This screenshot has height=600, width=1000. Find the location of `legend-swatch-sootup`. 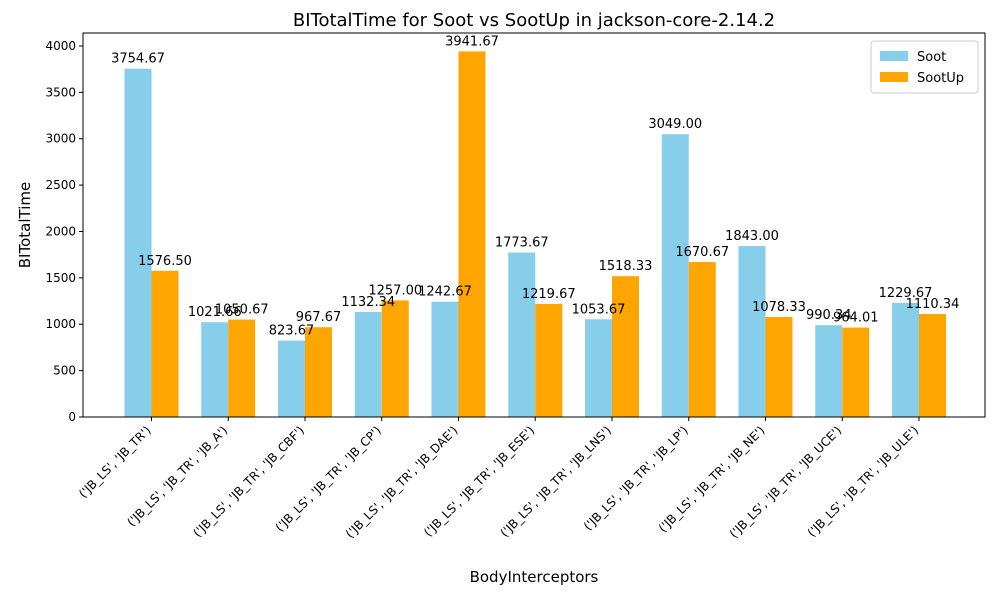

legend-swatch-sootup is located at coordinates (894, 77).